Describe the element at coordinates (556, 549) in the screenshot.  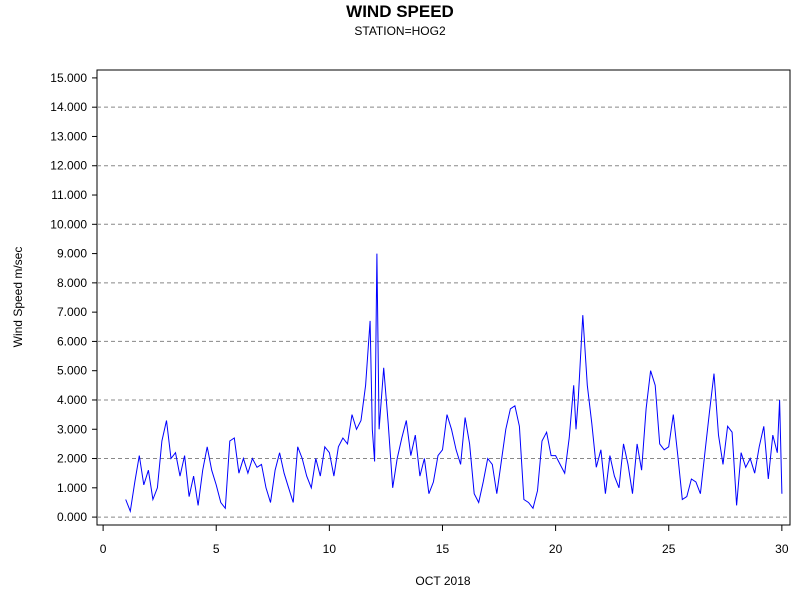
I see `x-tick-label: 20` at that location.